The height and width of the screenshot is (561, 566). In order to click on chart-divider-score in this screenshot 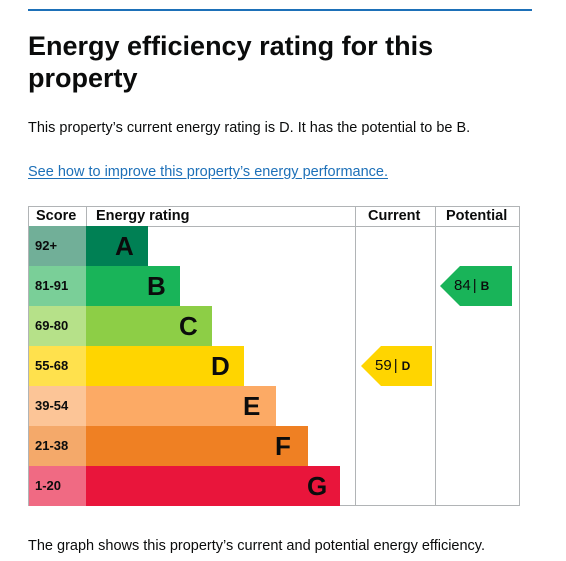, I will do `click(86, 216)`.